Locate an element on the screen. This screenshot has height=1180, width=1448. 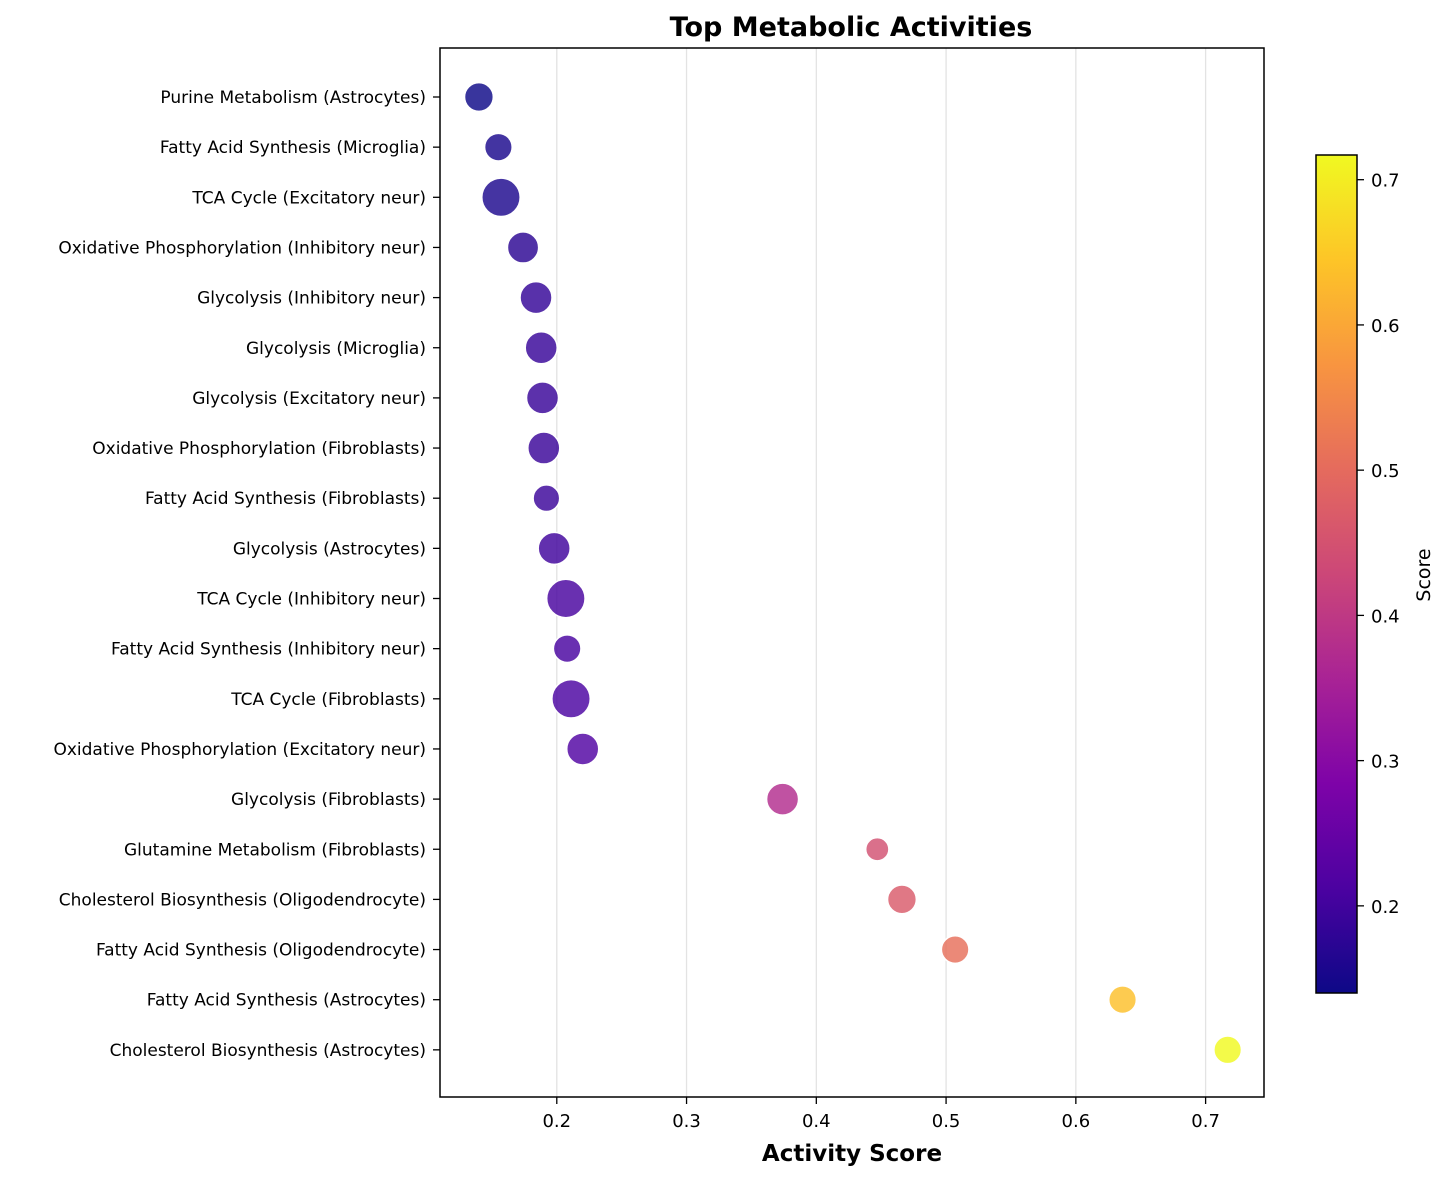
colorbar-tick-label: 0.5 is located at coordinates (1385, 471).